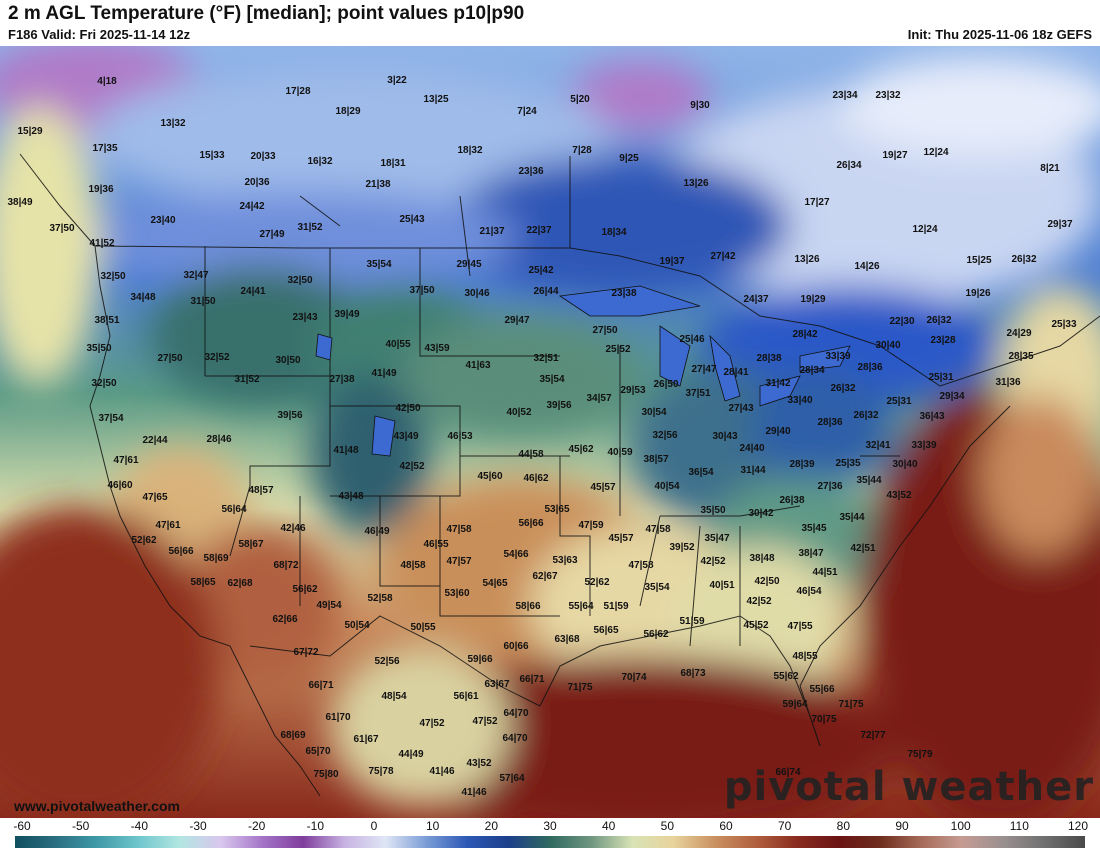 The image size is (1100, 850). Describe the element at coordinates (802, 464) in the screenshot. I see `point-value: 28|39` at that location.